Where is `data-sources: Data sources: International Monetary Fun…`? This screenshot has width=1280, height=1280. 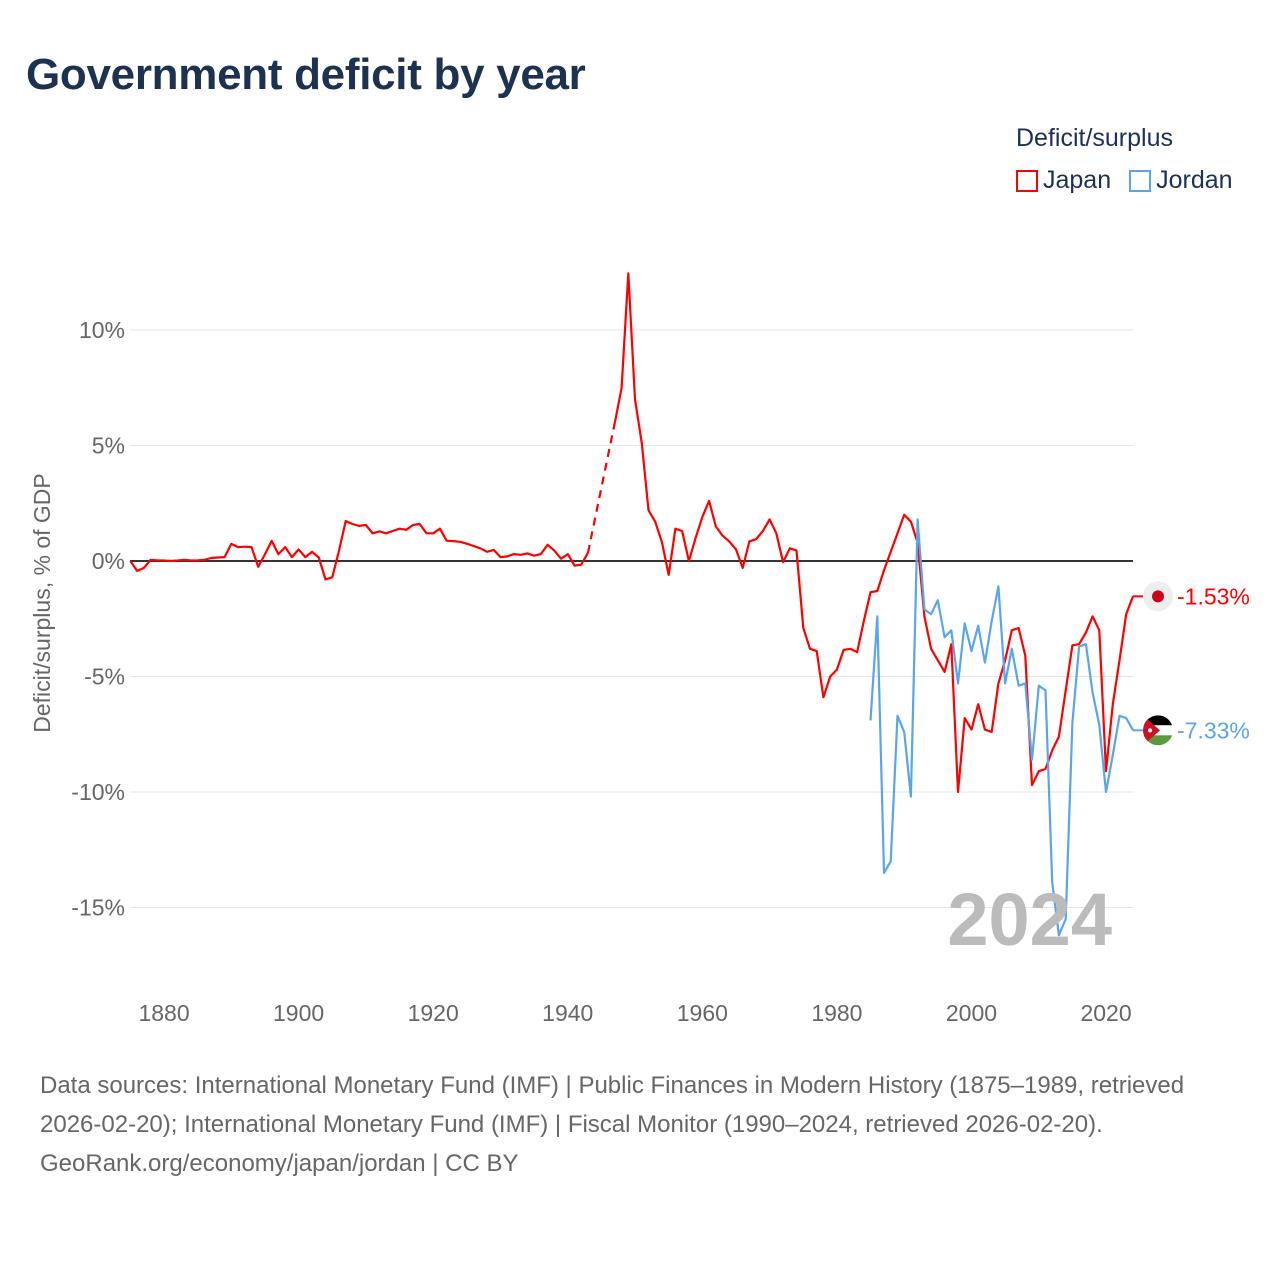
data-sources: Data sources: International Monetary Fun… is located at coordinates (612, 1105).